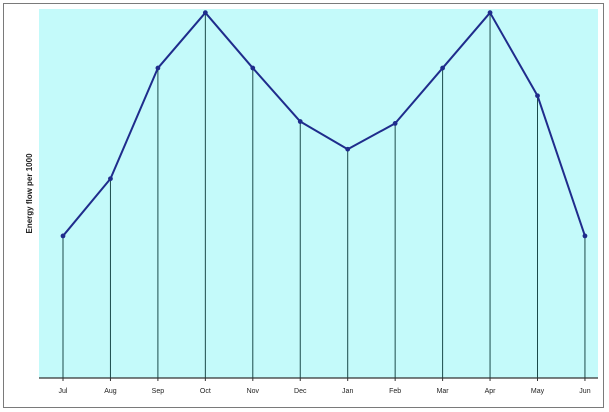 This screenshot has width=609, height=412. I want to click on y-axis-label: Energy flow per 1000, so click(29, 193).